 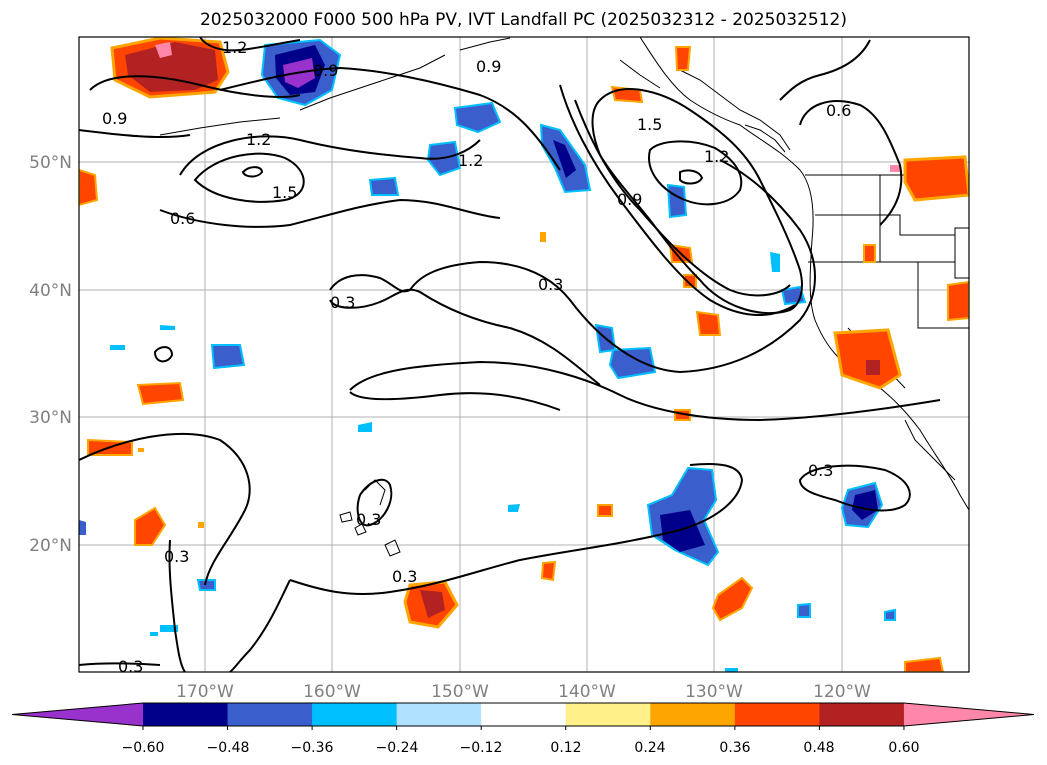 I want to click on colorbar-tick-label: −0.12, so click(x=481, y=748).